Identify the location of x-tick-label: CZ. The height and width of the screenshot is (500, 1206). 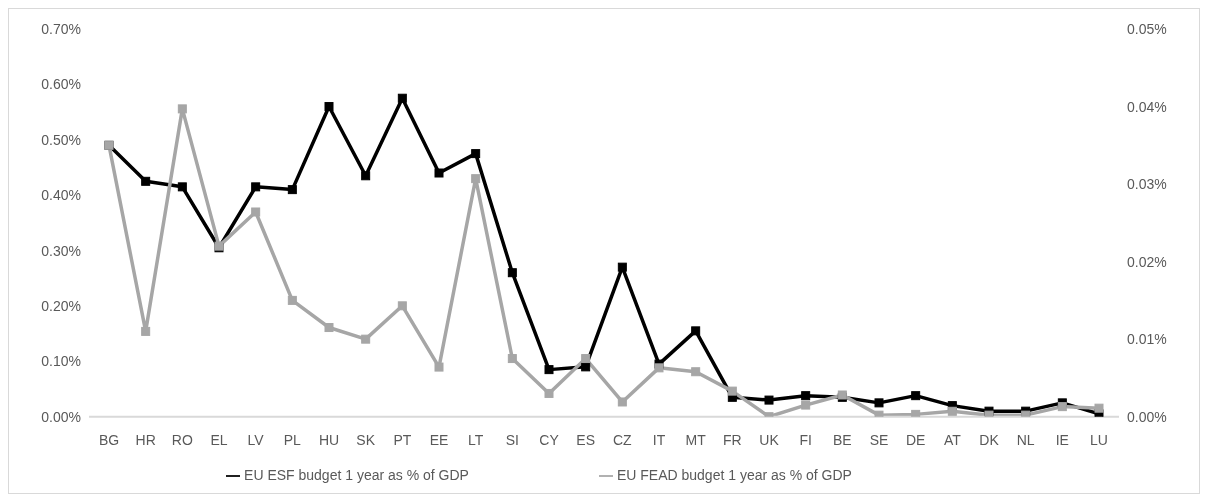
(623, 439).